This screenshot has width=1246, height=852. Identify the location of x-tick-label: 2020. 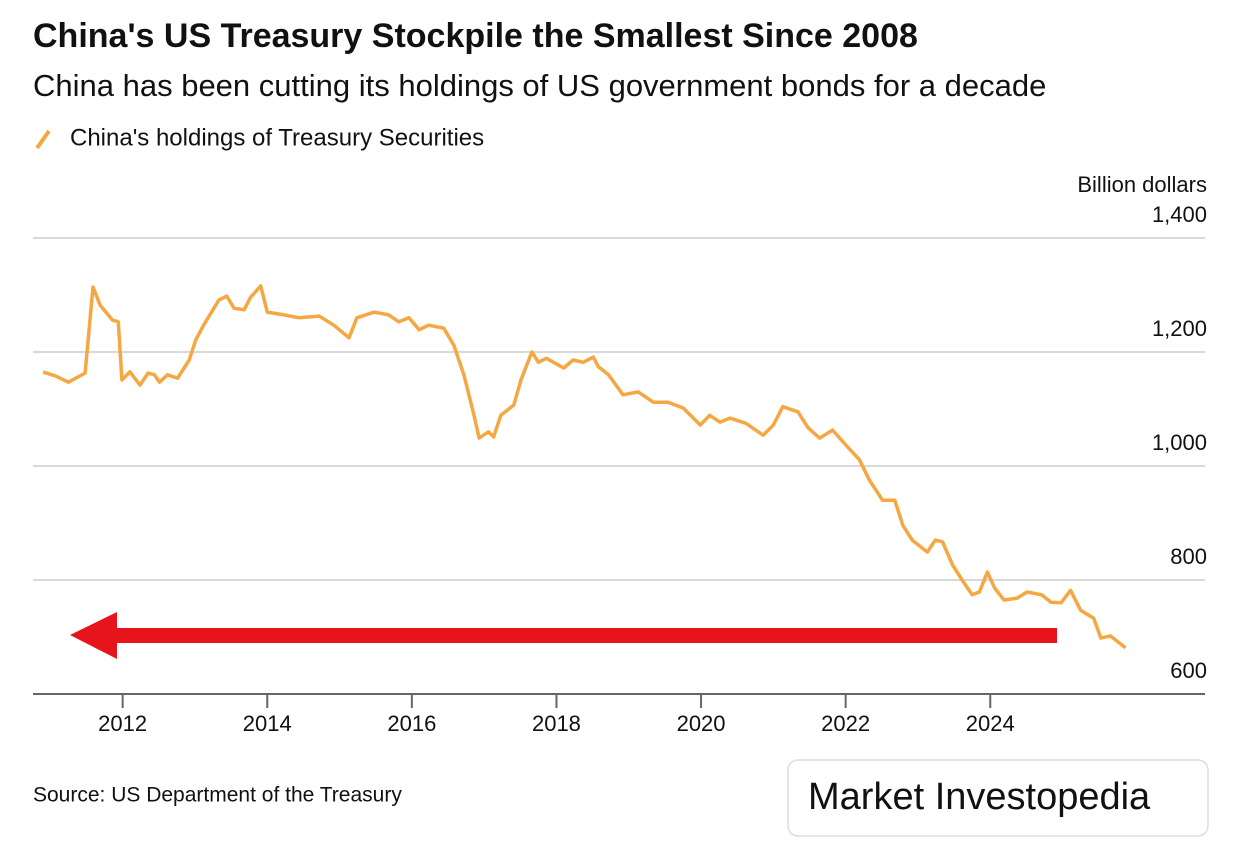
(701, 723).